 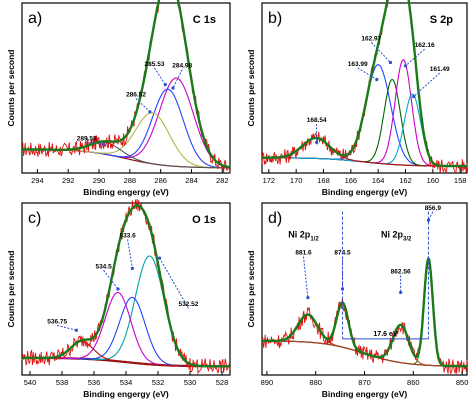 I want to click on x-tick-label: 288, so click(x=130, y=180).